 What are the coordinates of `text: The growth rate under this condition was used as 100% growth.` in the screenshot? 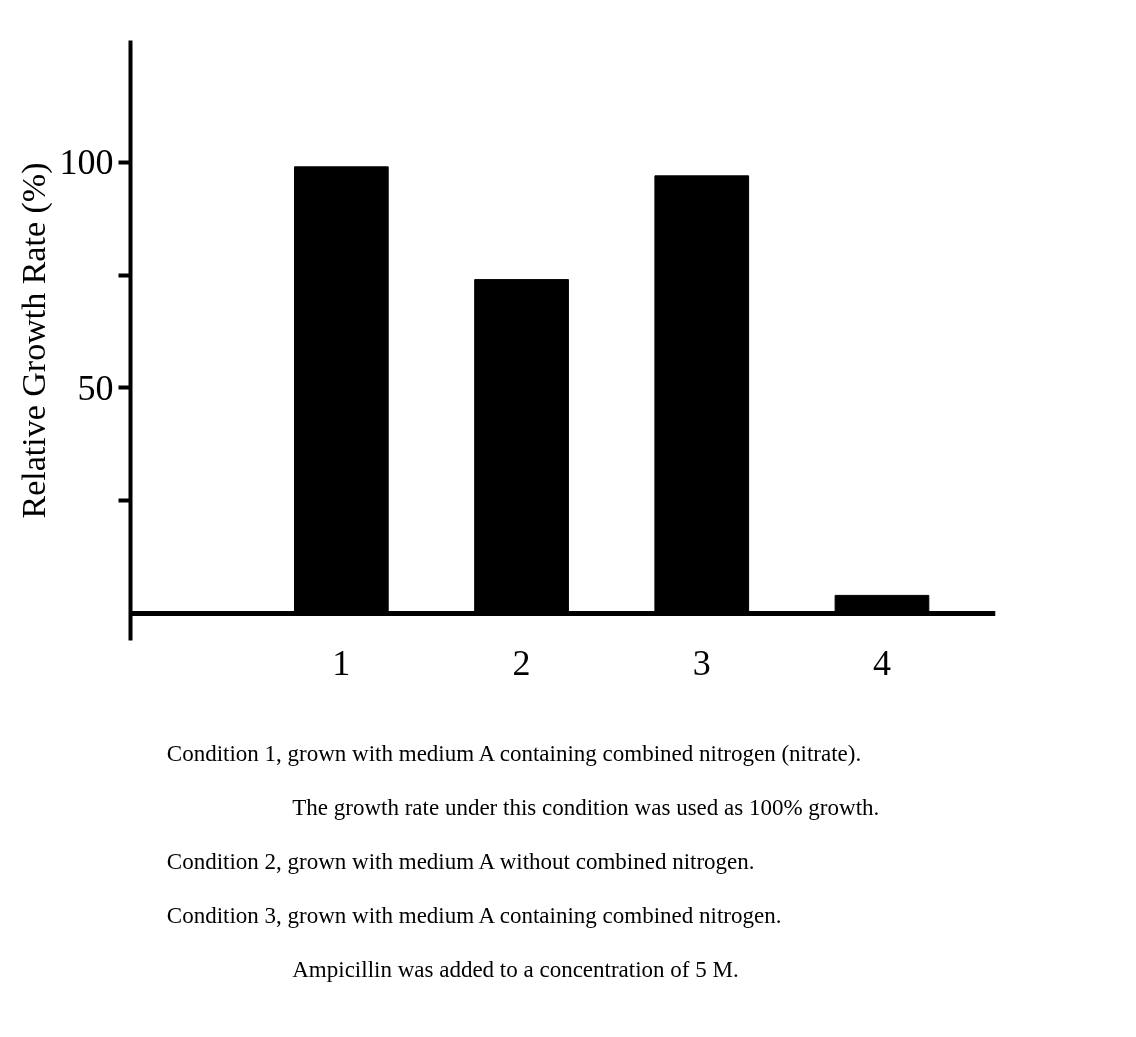 It's located at (586, 807).